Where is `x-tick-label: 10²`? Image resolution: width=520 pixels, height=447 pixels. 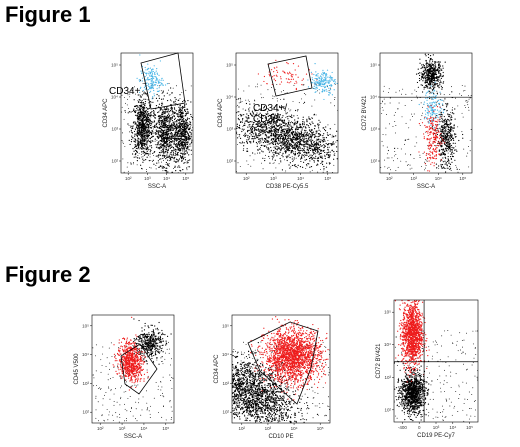 x-tick-label: 10² is located at coordinates (128, 178).